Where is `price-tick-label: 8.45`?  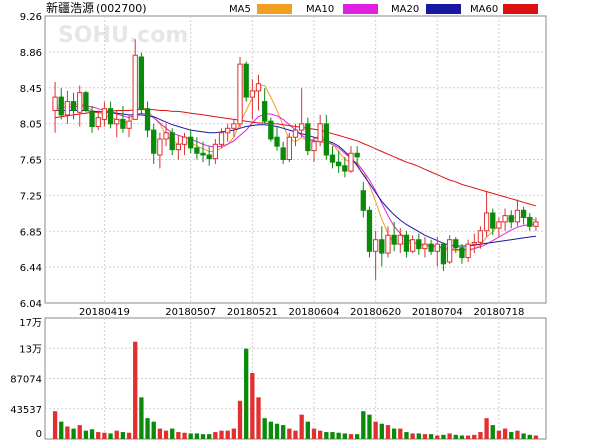 price-tick-label: 8.45 is located at coordinates (31, 89).